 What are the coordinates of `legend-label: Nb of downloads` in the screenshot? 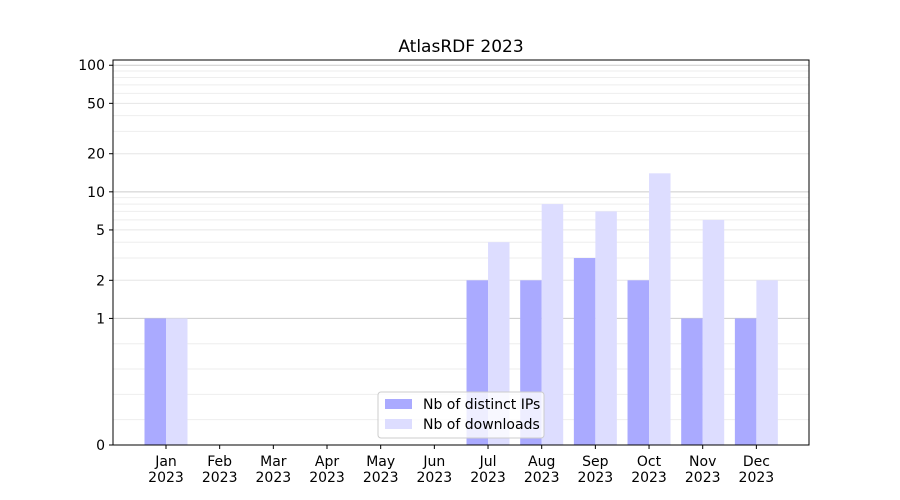 It's located at (481, 425).